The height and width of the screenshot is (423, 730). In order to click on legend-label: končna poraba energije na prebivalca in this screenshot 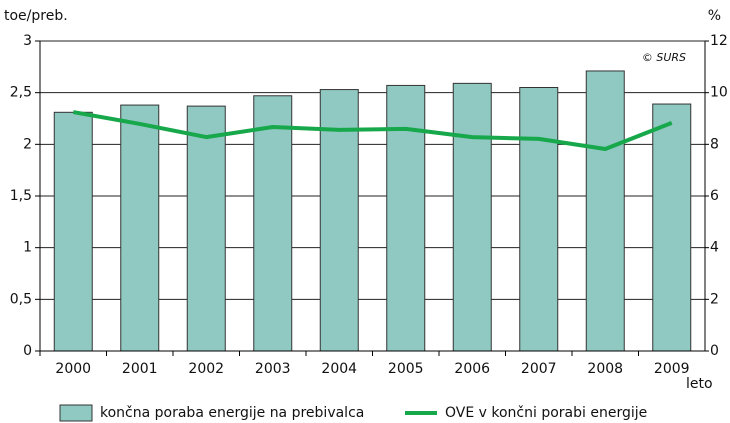, I will do `click(232, 413)`.